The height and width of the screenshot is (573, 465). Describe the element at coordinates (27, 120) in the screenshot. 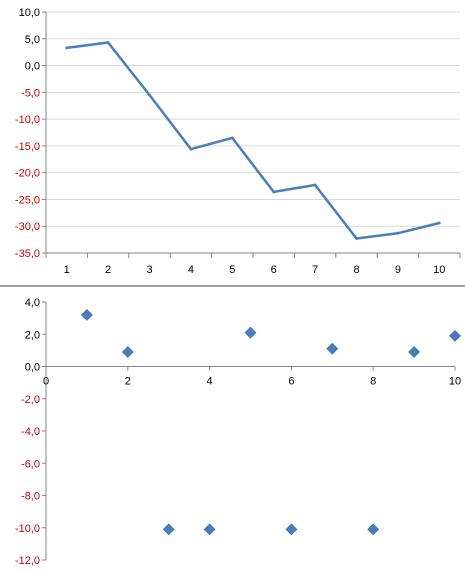

I see `line-y-tick-label: -10,0` at that location.